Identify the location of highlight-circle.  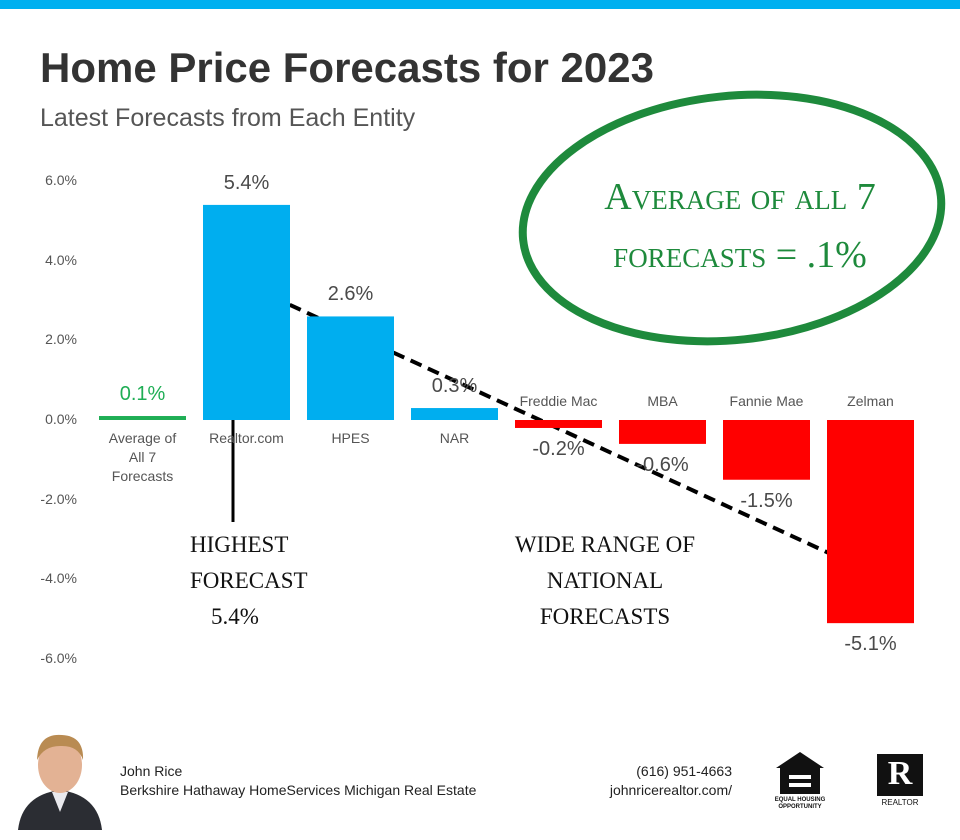
(732, 218).